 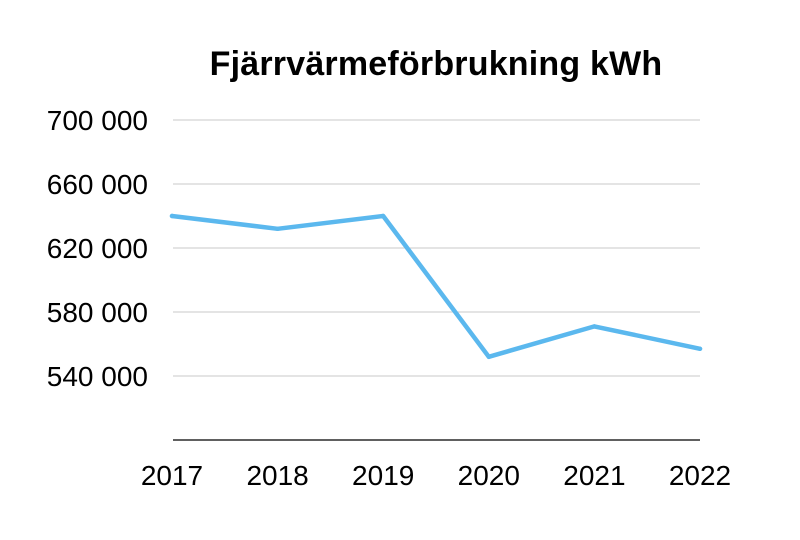 I want to click on x-tick-label: 2022, so click(x=700, y=475).